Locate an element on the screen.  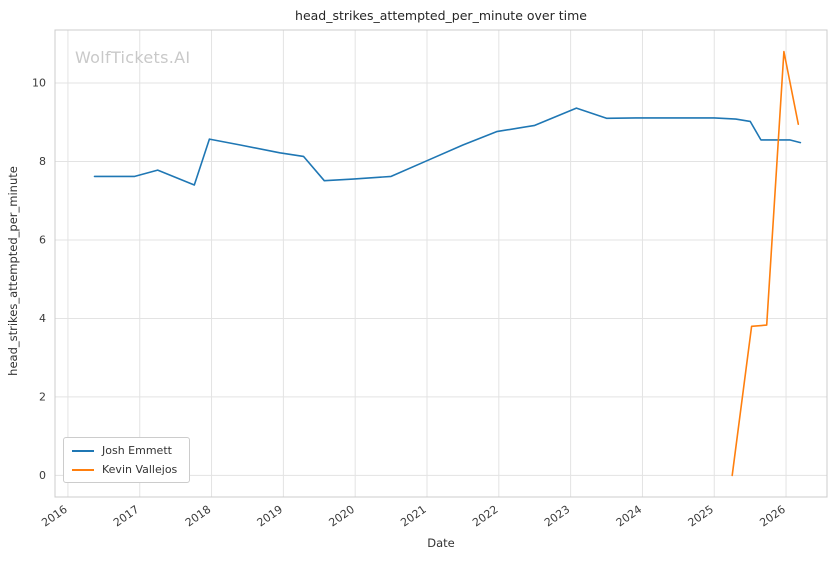
y-axis-label: head_strikes_attempted_per_minute is located at coordinates (13, 271).